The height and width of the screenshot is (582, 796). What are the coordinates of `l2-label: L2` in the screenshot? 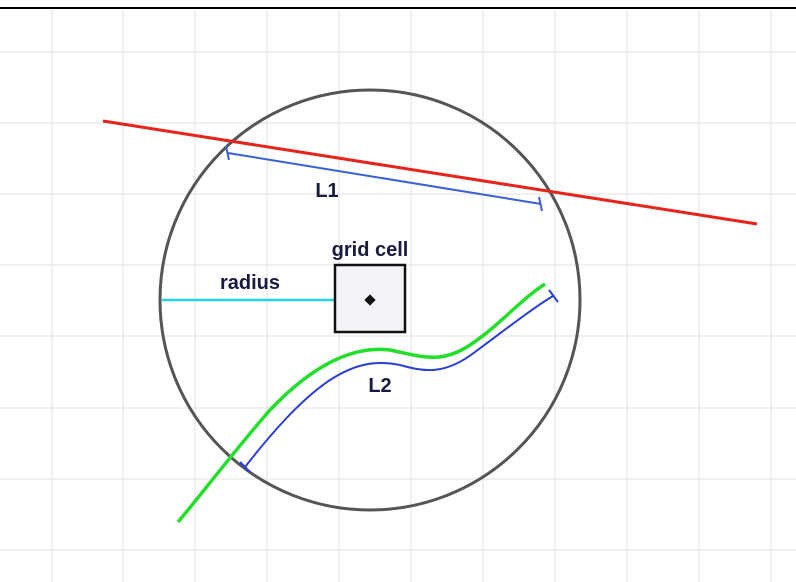 It's located at (379, 386).